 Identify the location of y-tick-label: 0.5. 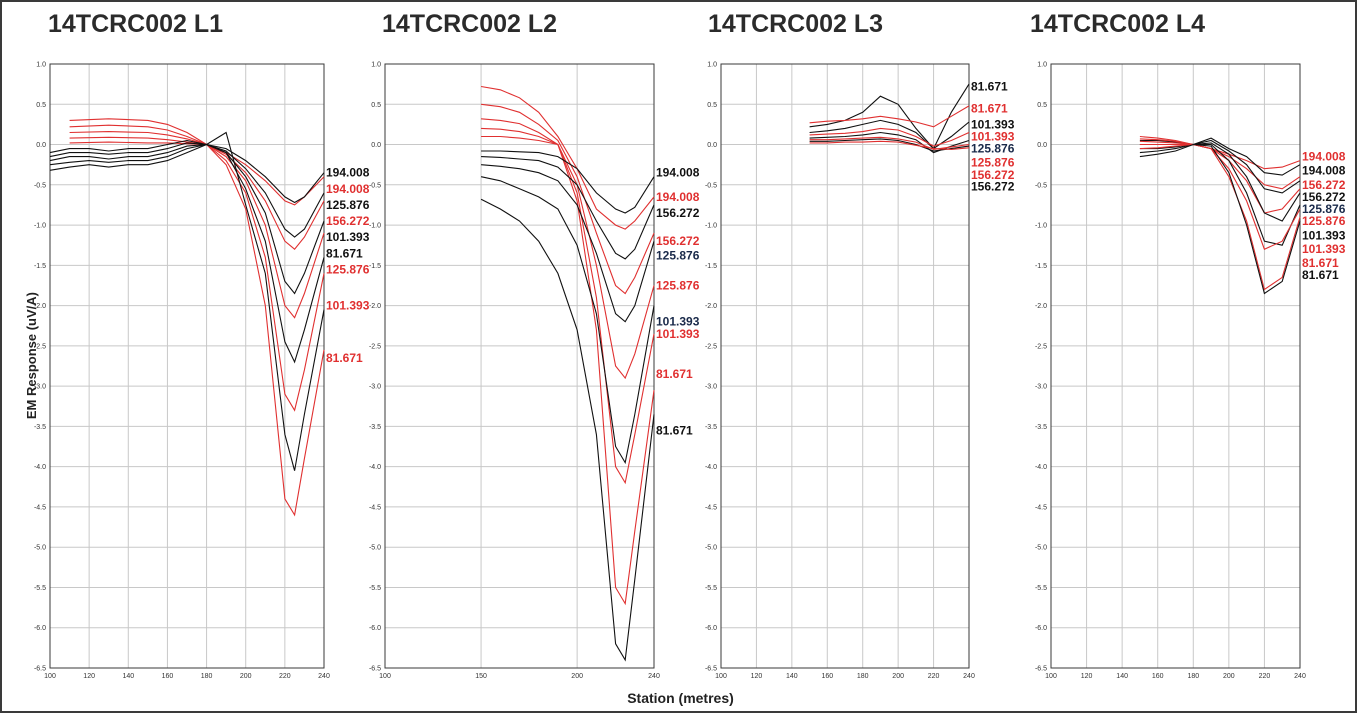
(712, 105).